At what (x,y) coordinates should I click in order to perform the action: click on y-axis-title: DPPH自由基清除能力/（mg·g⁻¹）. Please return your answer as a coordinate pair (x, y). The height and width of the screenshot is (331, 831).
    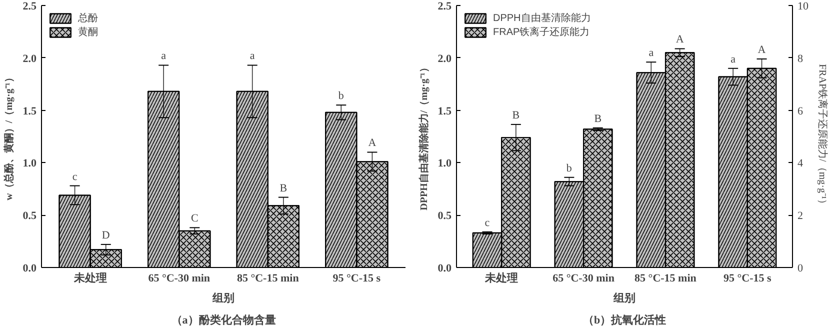
    Looking at the image, I should click on (424, 136).